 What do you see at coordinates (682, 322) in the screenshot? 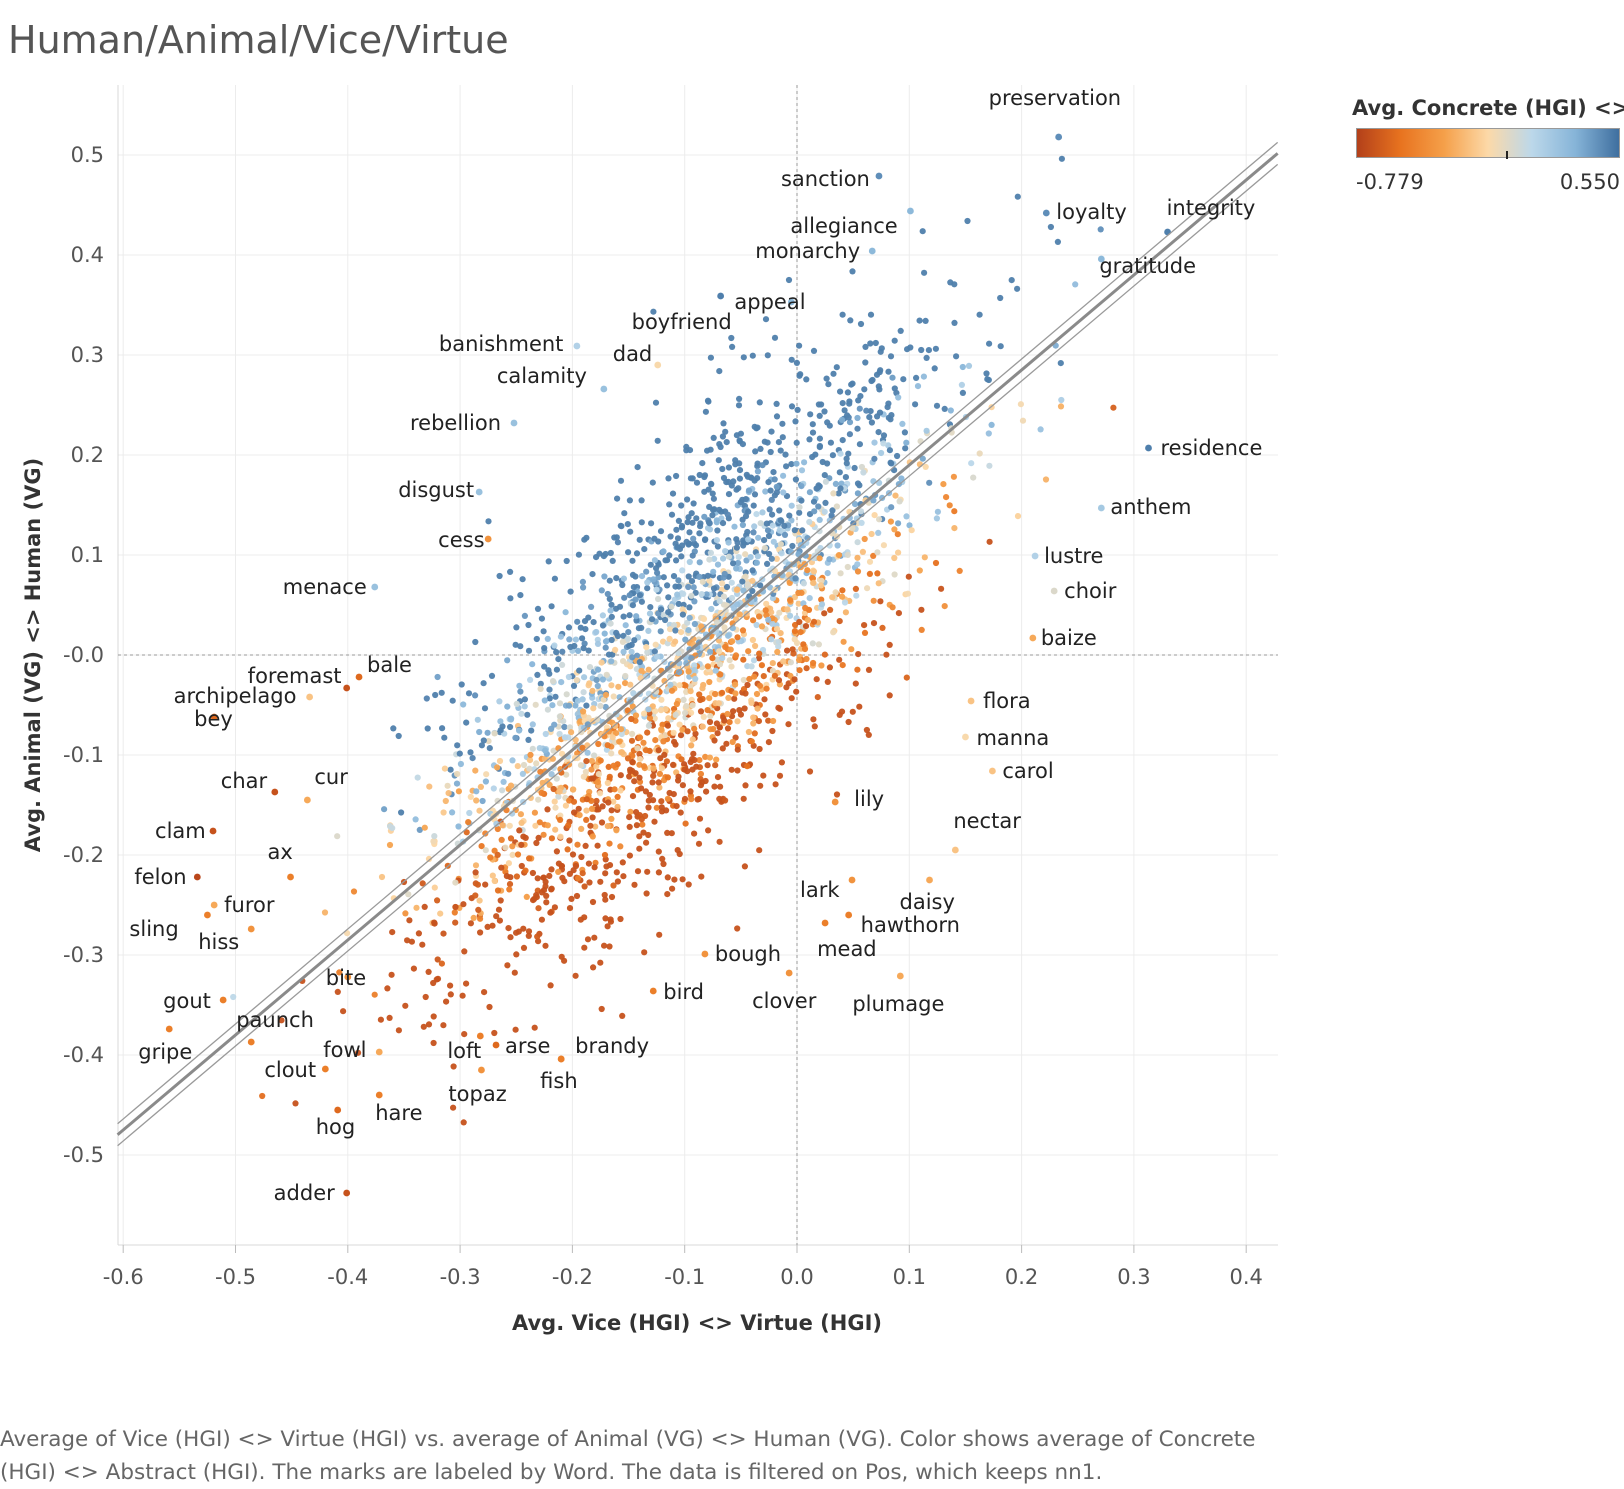
I see `point-label: boyfriend` at bounding box center [682, 322].